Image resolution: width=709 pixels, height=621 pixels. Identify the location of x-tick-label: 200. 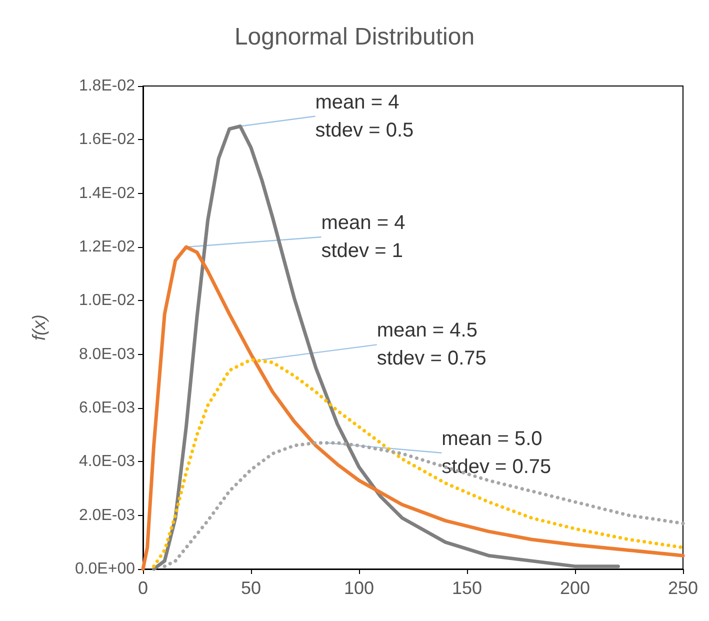
(575, 588).